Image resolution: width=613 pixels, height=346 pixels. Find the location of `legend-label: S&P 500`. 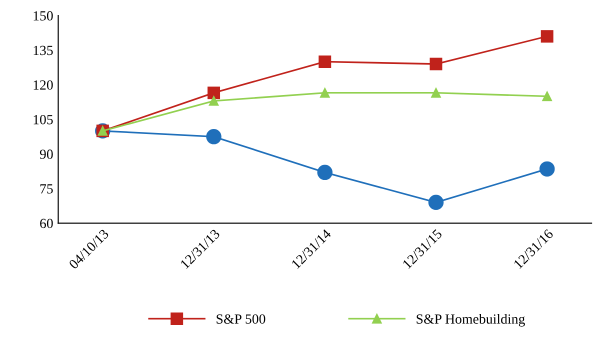

legend-label: S&P 500 is located at coordinates (241, 319).